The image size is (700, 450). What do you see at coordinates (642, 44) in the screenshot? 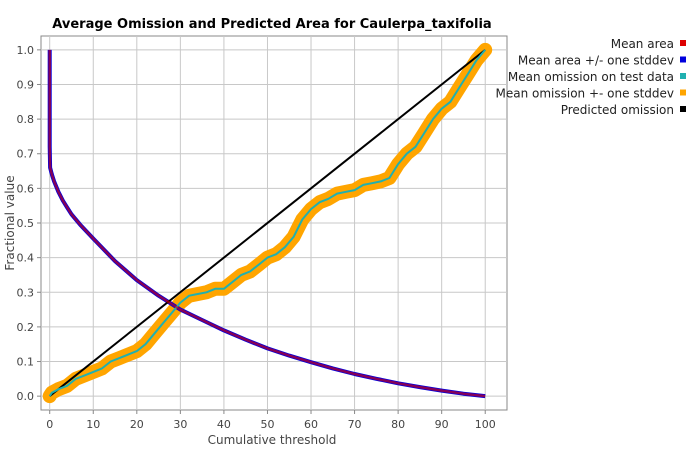
I see `legend-label: Mean area` at bounding box center [642, 44].